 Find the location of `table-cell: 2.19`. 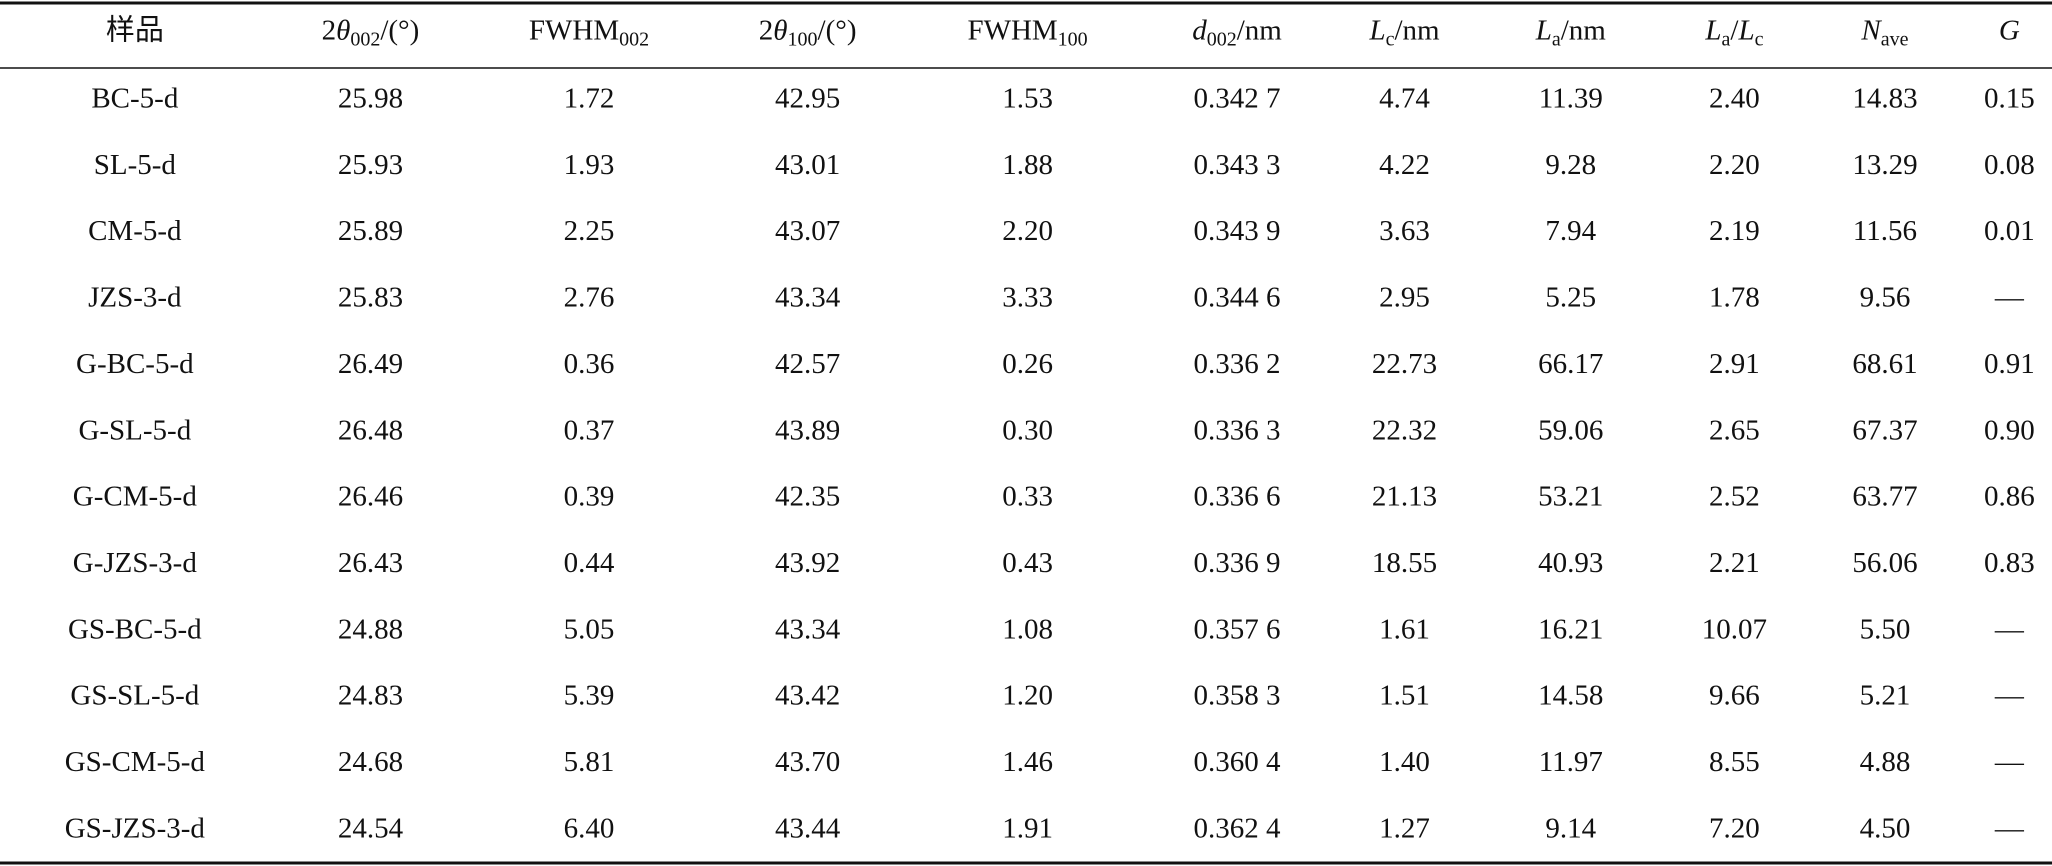

table-cell: 2.19 is located at coordinates (1734, 231).